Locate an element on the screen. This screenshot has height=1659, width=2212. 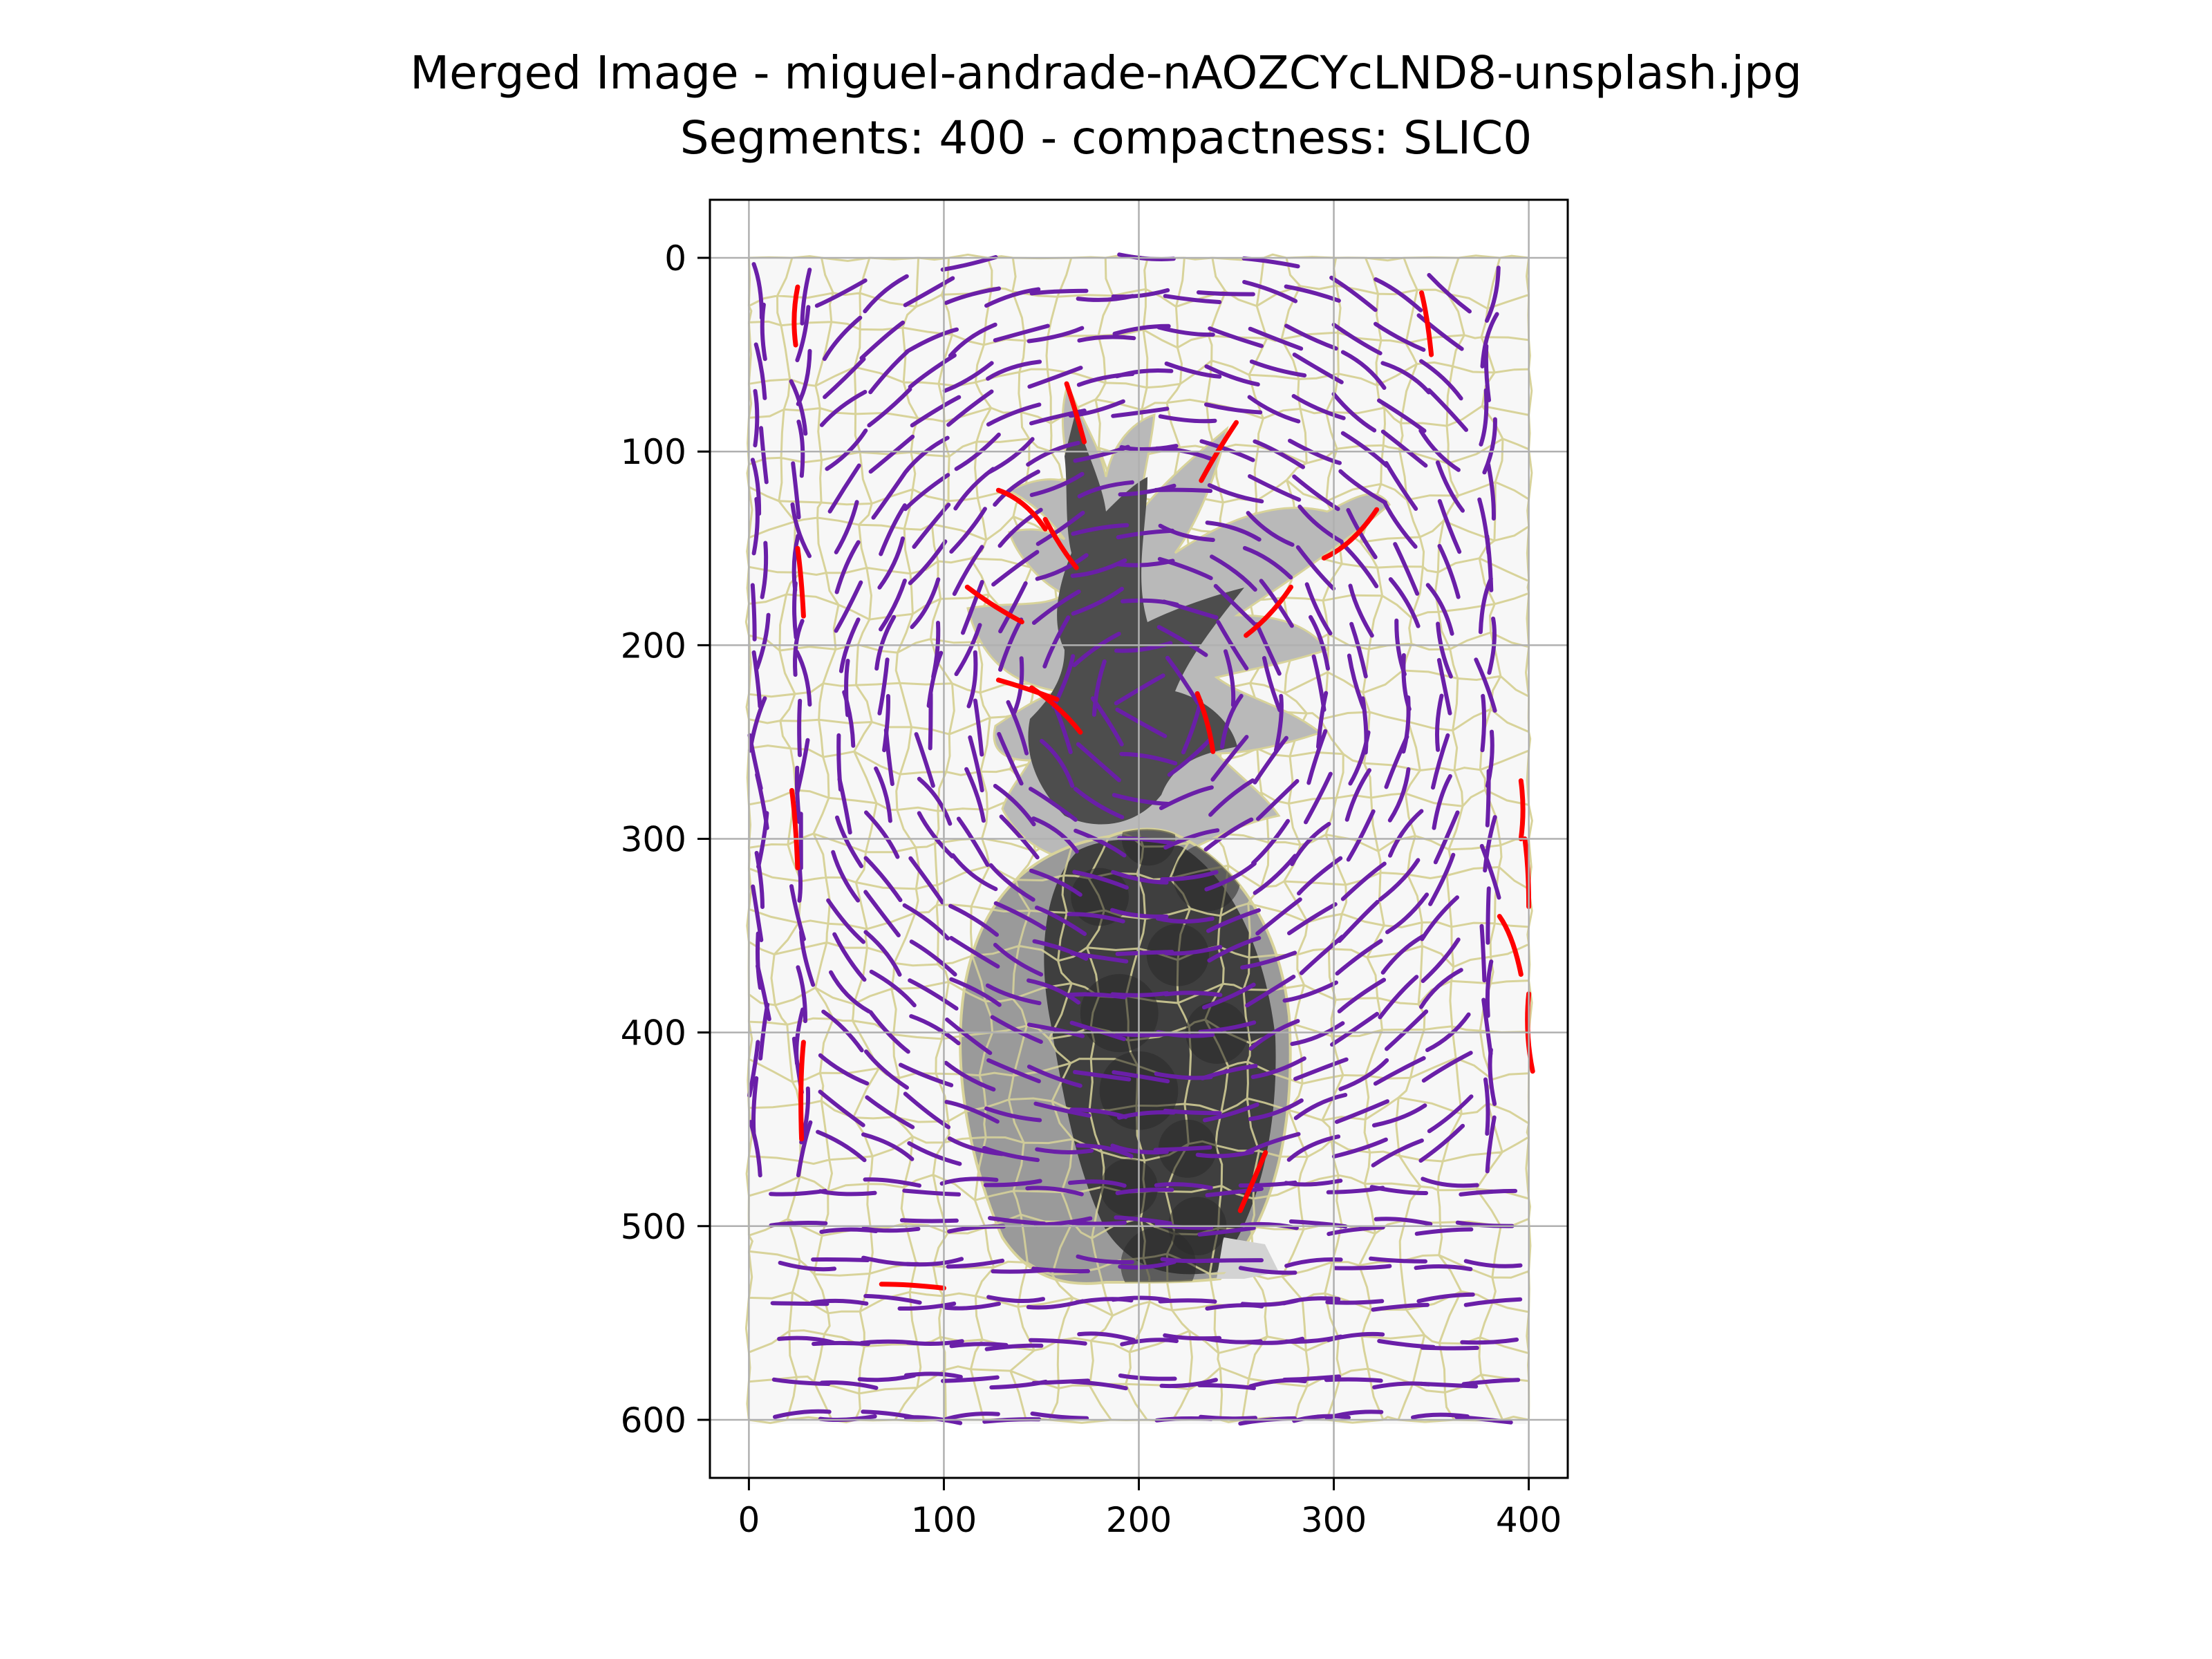
pineapple-stand is located at coordinates (1248, 1258).